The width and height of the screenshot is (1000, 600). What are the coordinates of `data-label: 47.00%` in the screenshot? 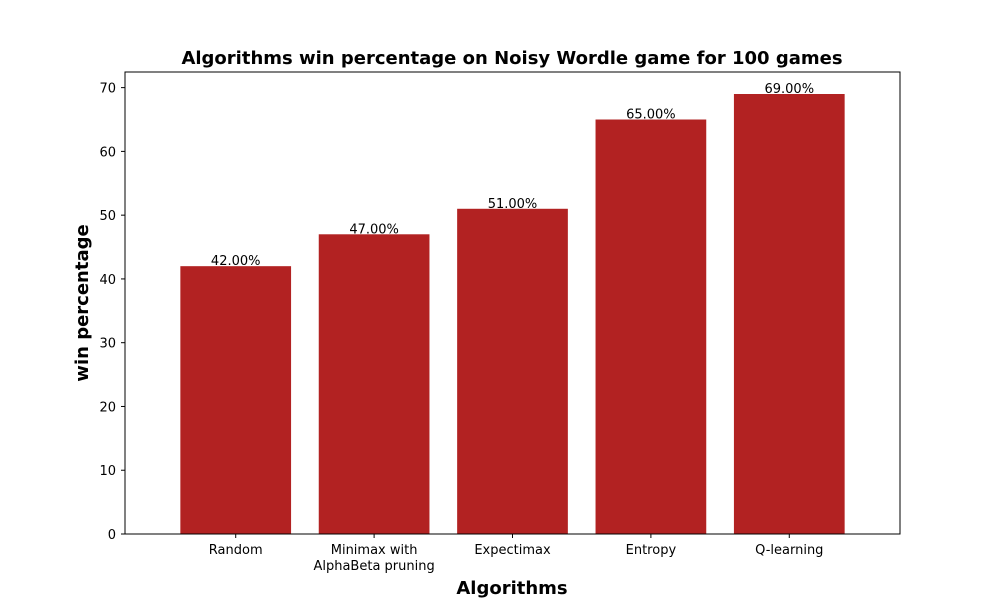 It's located at (374, 229).